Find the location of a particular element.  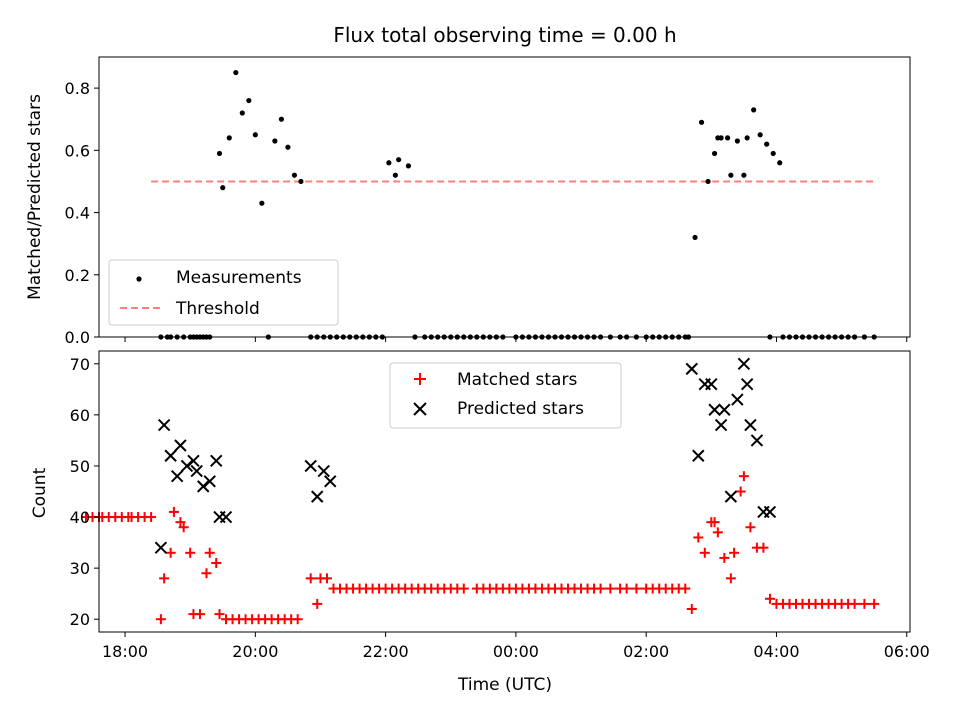

top-ytick-label: 0.0 is located at coordinates (77, 337).